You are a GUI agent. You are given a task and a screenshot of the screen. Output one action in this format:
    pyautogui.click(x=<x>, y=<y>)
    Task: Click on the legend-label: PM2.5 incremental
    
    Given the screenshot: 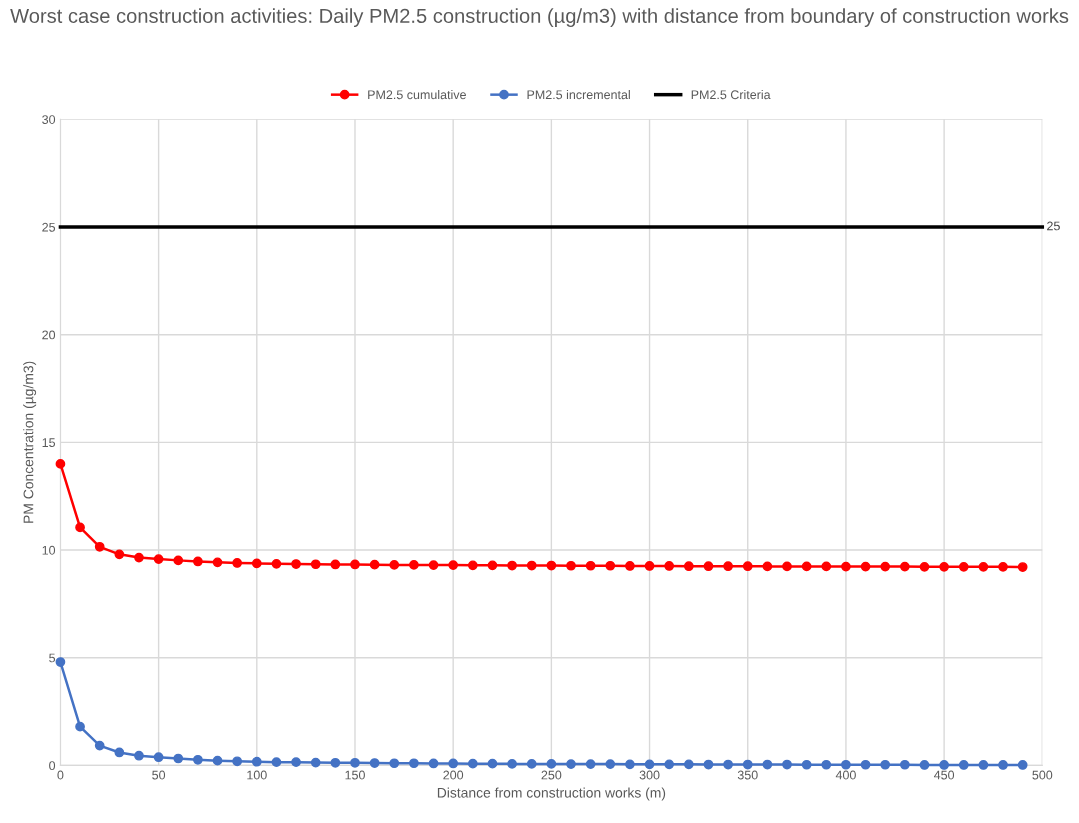 What is the action you would take?
    pyautogui.click(x=578, y=94)
    